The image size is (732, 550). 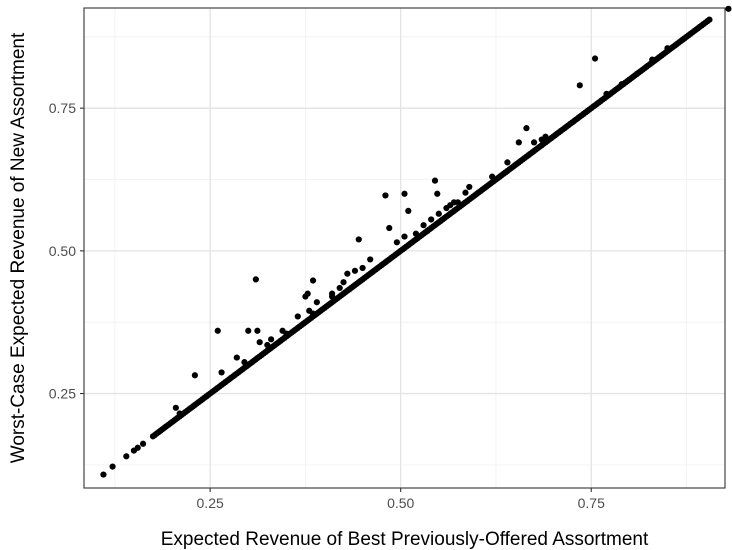 What do you see at coordinates (62, 394) in the screenshot?
I see `y-tick-label: 0.25` at bounding box center [62, 394].